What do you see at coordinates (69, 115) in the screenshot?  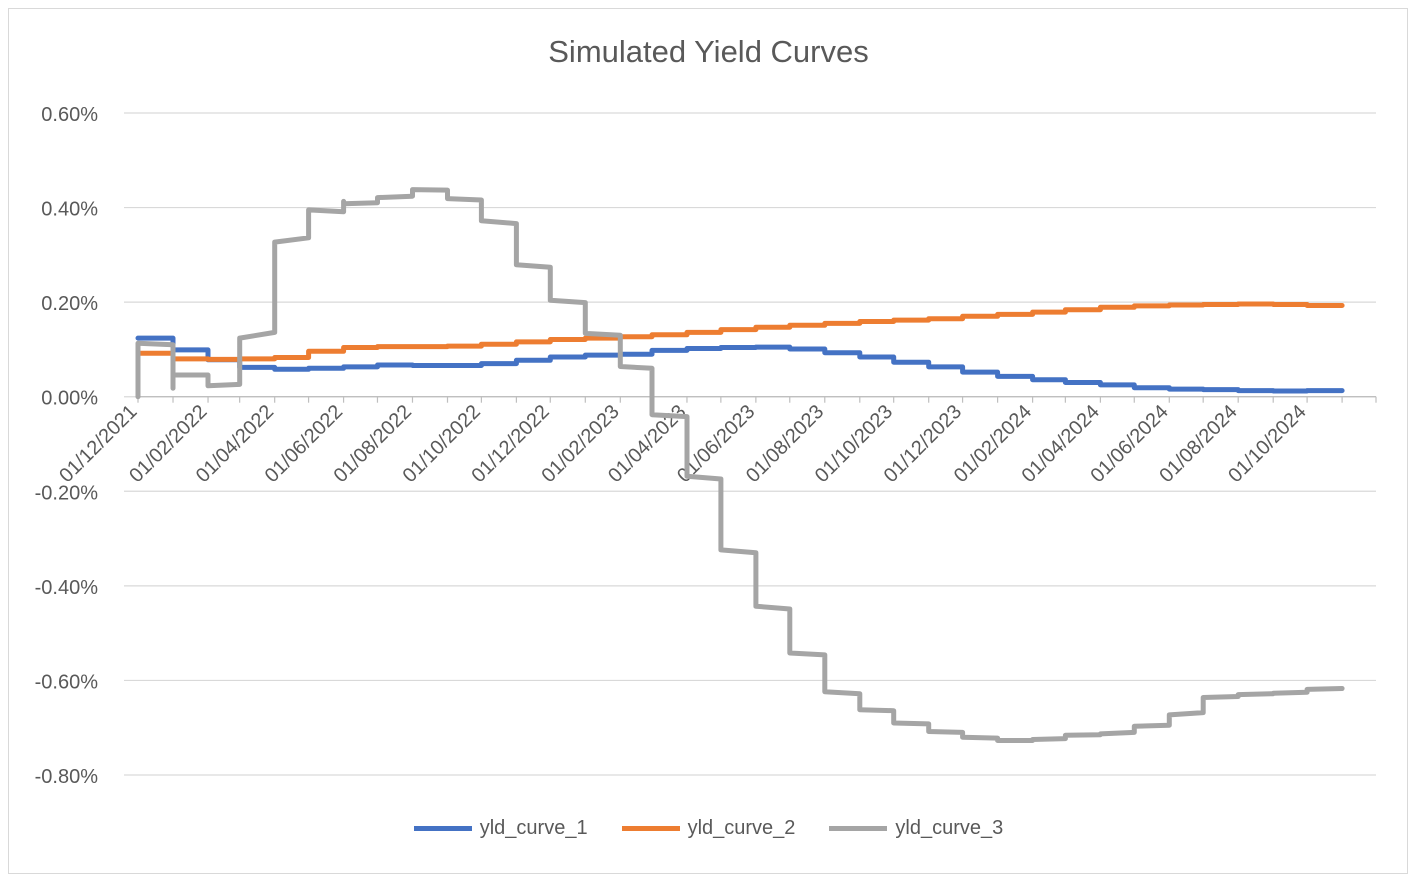 I see `y-tick-label: 0.60%` at bounding box center [69, 115].